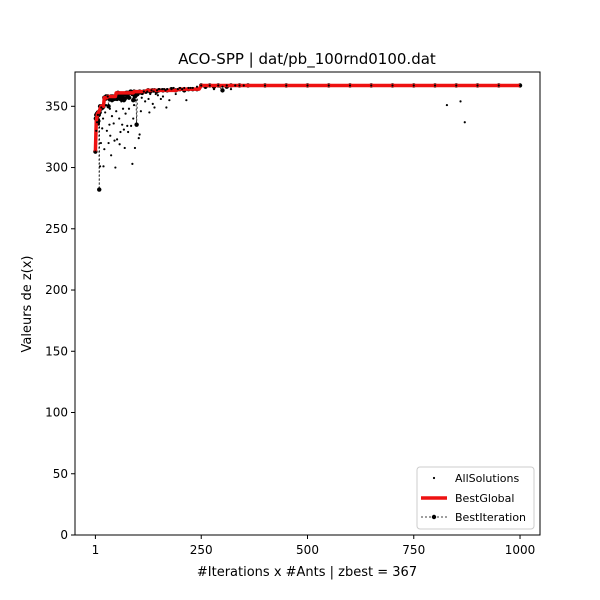  I want to click on y-tick-label: 200, so click(56, 290).